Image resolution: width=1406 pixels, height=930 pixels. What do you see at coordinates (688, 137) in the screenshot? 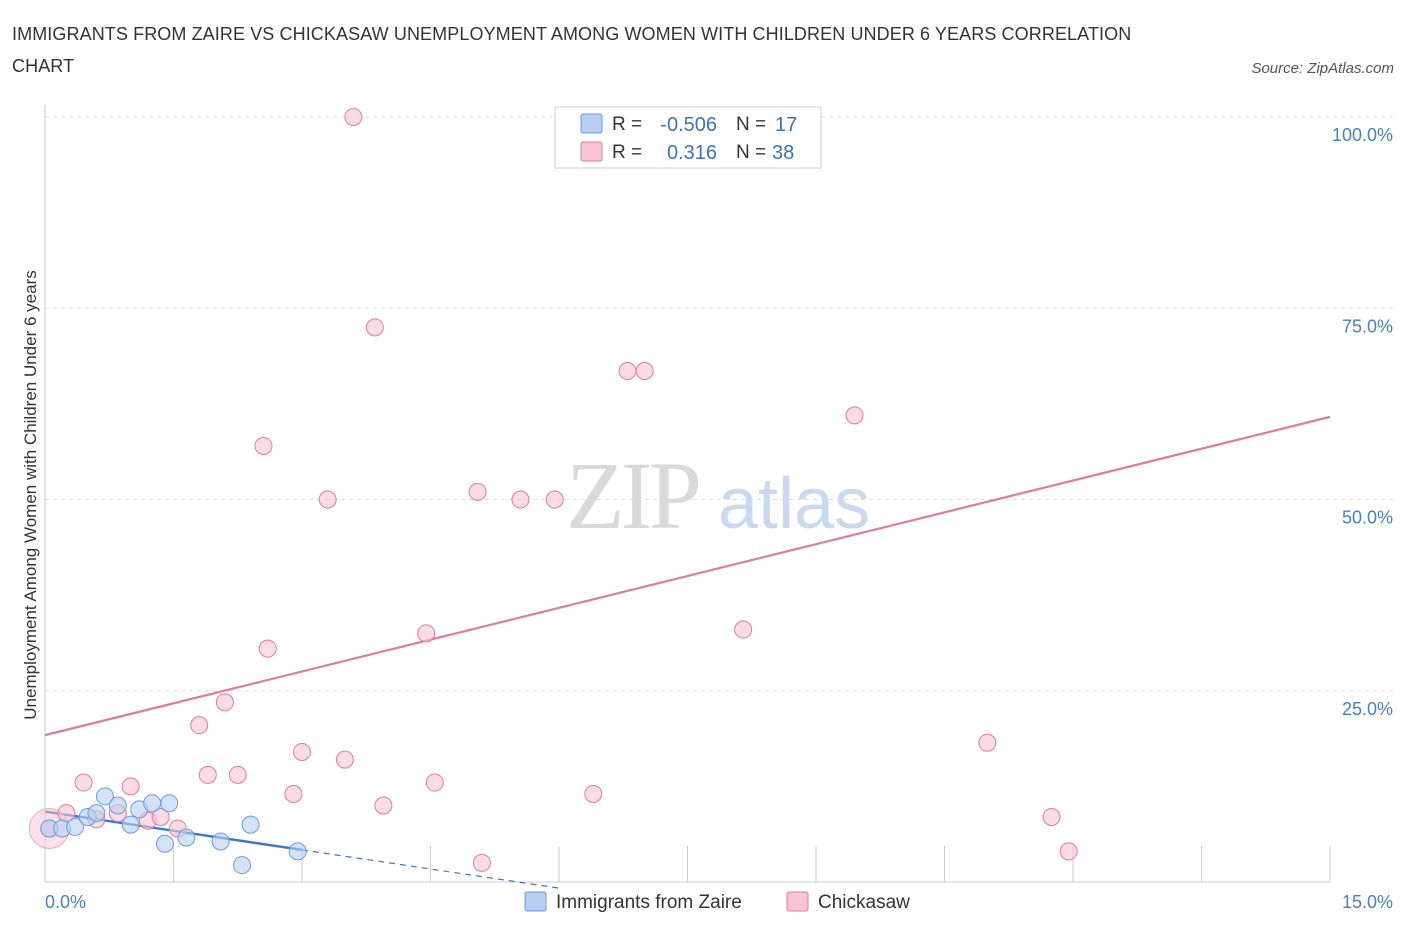
I see `correlation-legend: R = -0.506 N = 17 R = 0.316 N = 38` at bounding box center [688, 137].